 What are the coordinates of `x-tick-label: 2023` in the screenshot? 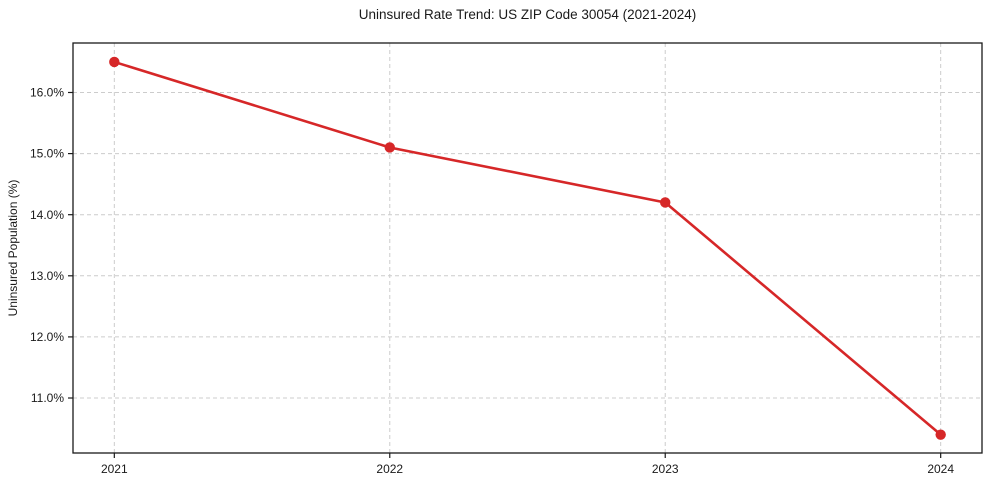 It's located at (665, 469).